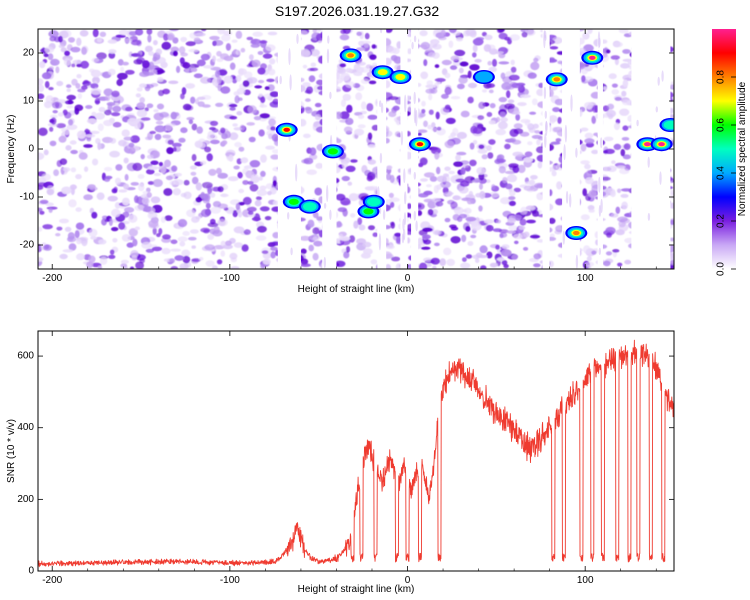 The image size is (750, 600). I want to click on colorbar-tick-label: 0.2, so click(721, 221).